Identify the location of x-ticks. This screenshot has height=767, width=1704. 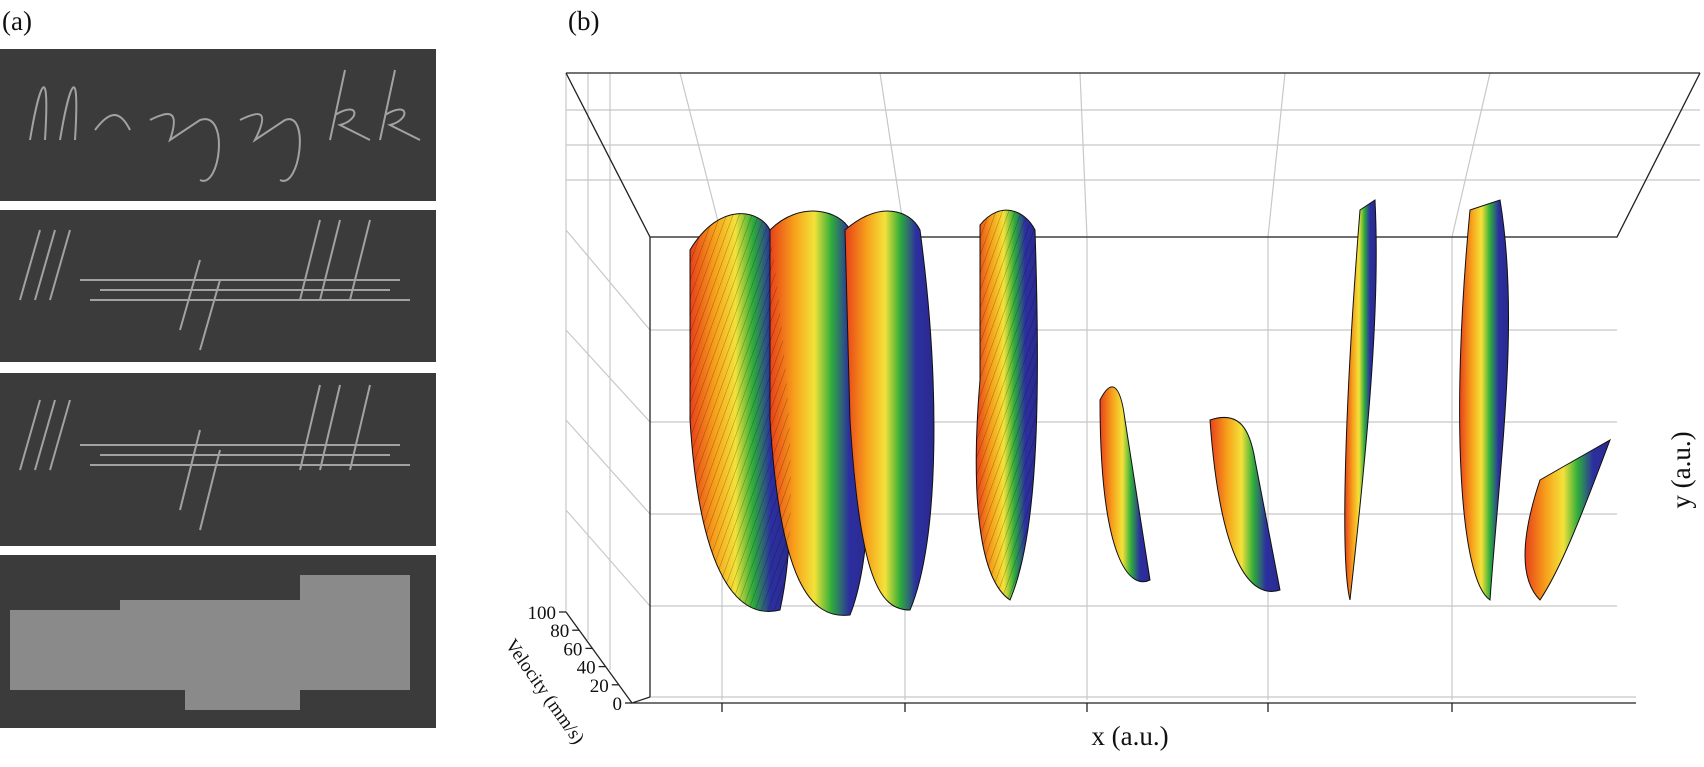
(1087, 707).